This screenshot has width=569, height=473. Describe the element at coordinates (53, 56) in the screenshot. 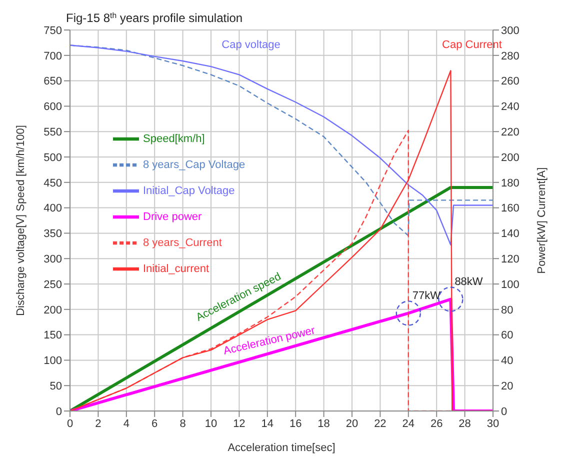

I see `y-tick-label: 700` at that location.